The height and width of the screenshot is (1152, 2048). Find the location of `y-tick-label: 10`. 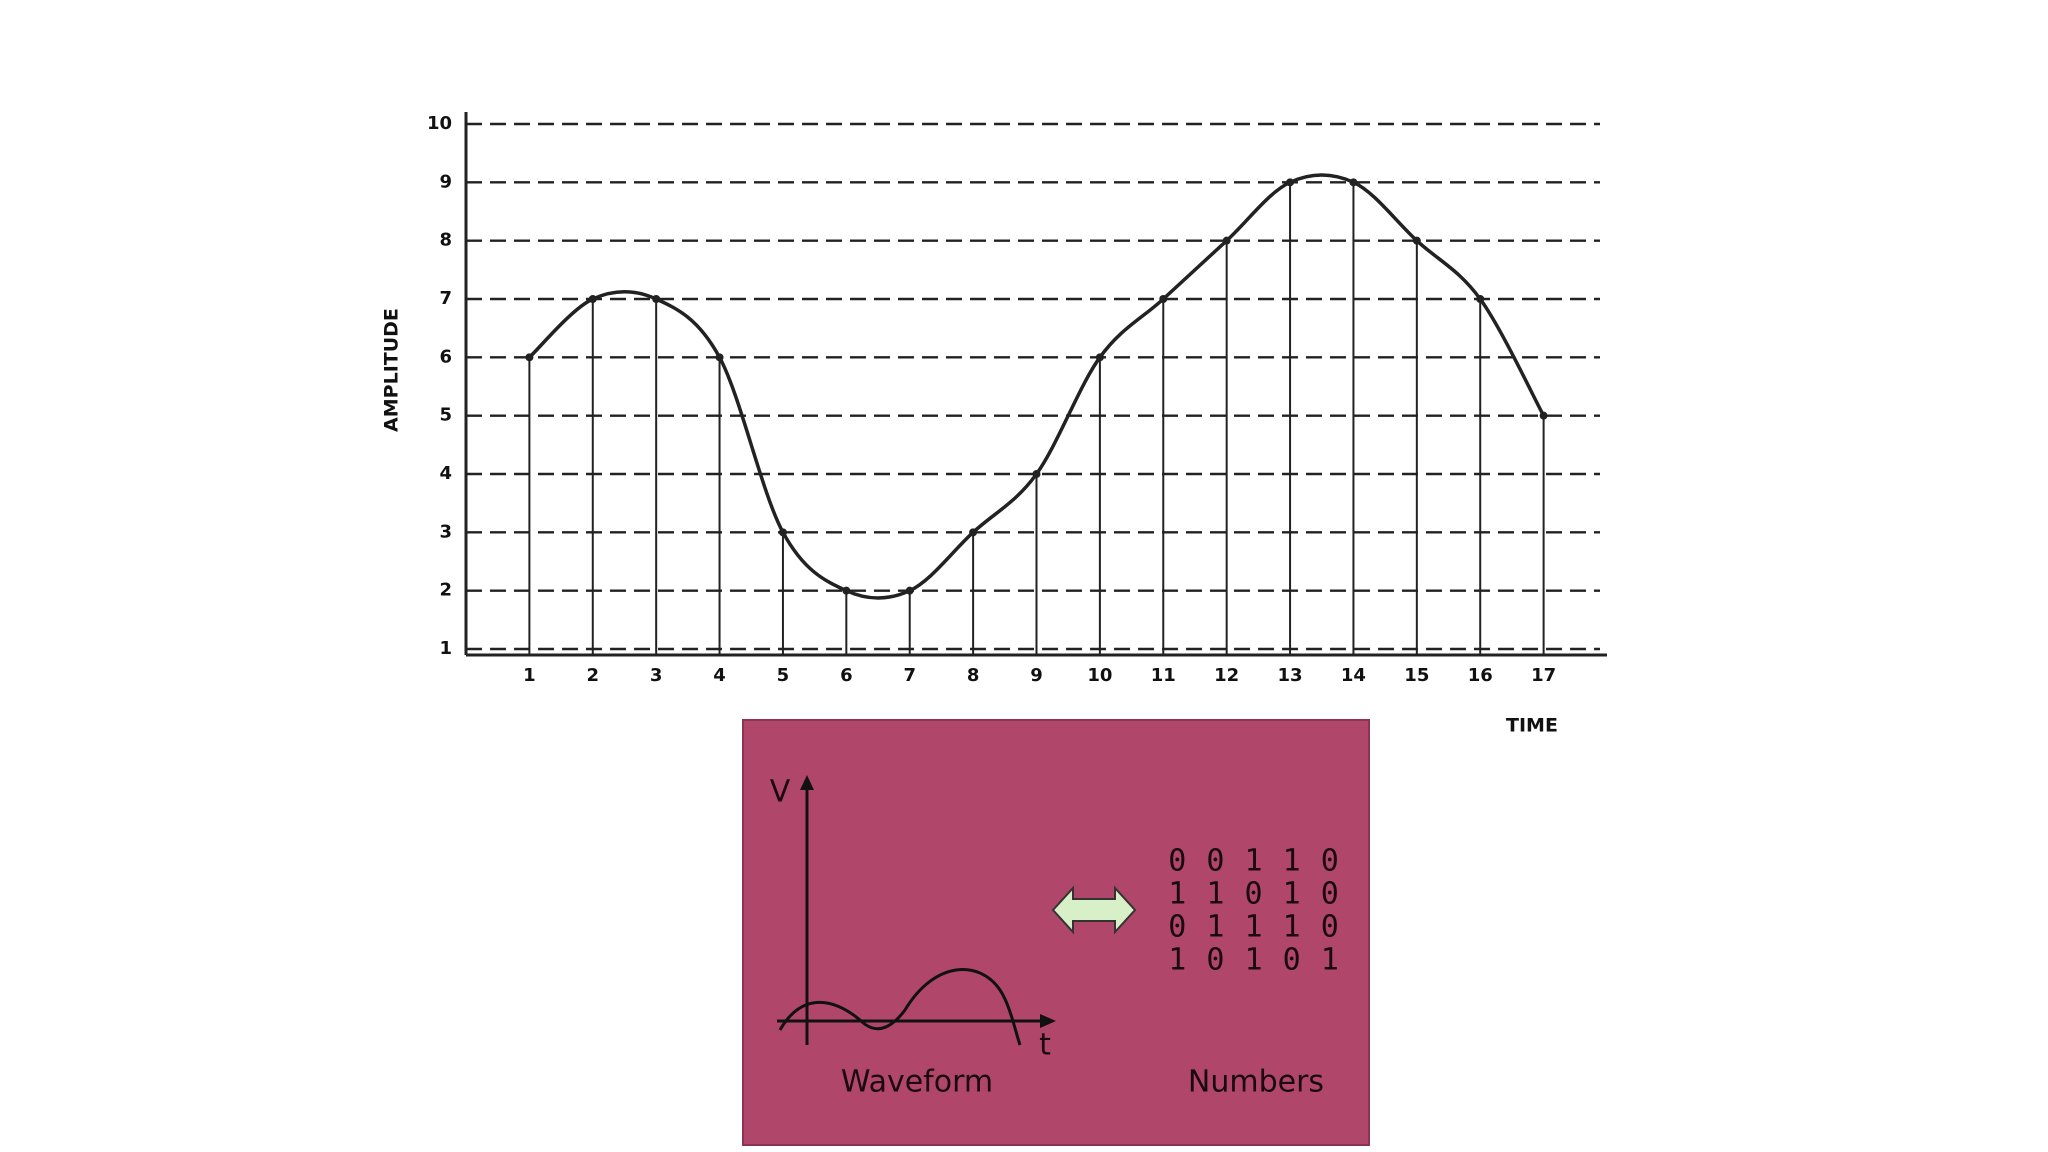

y-tick-label: 10 is located at coordinates (439, 123).